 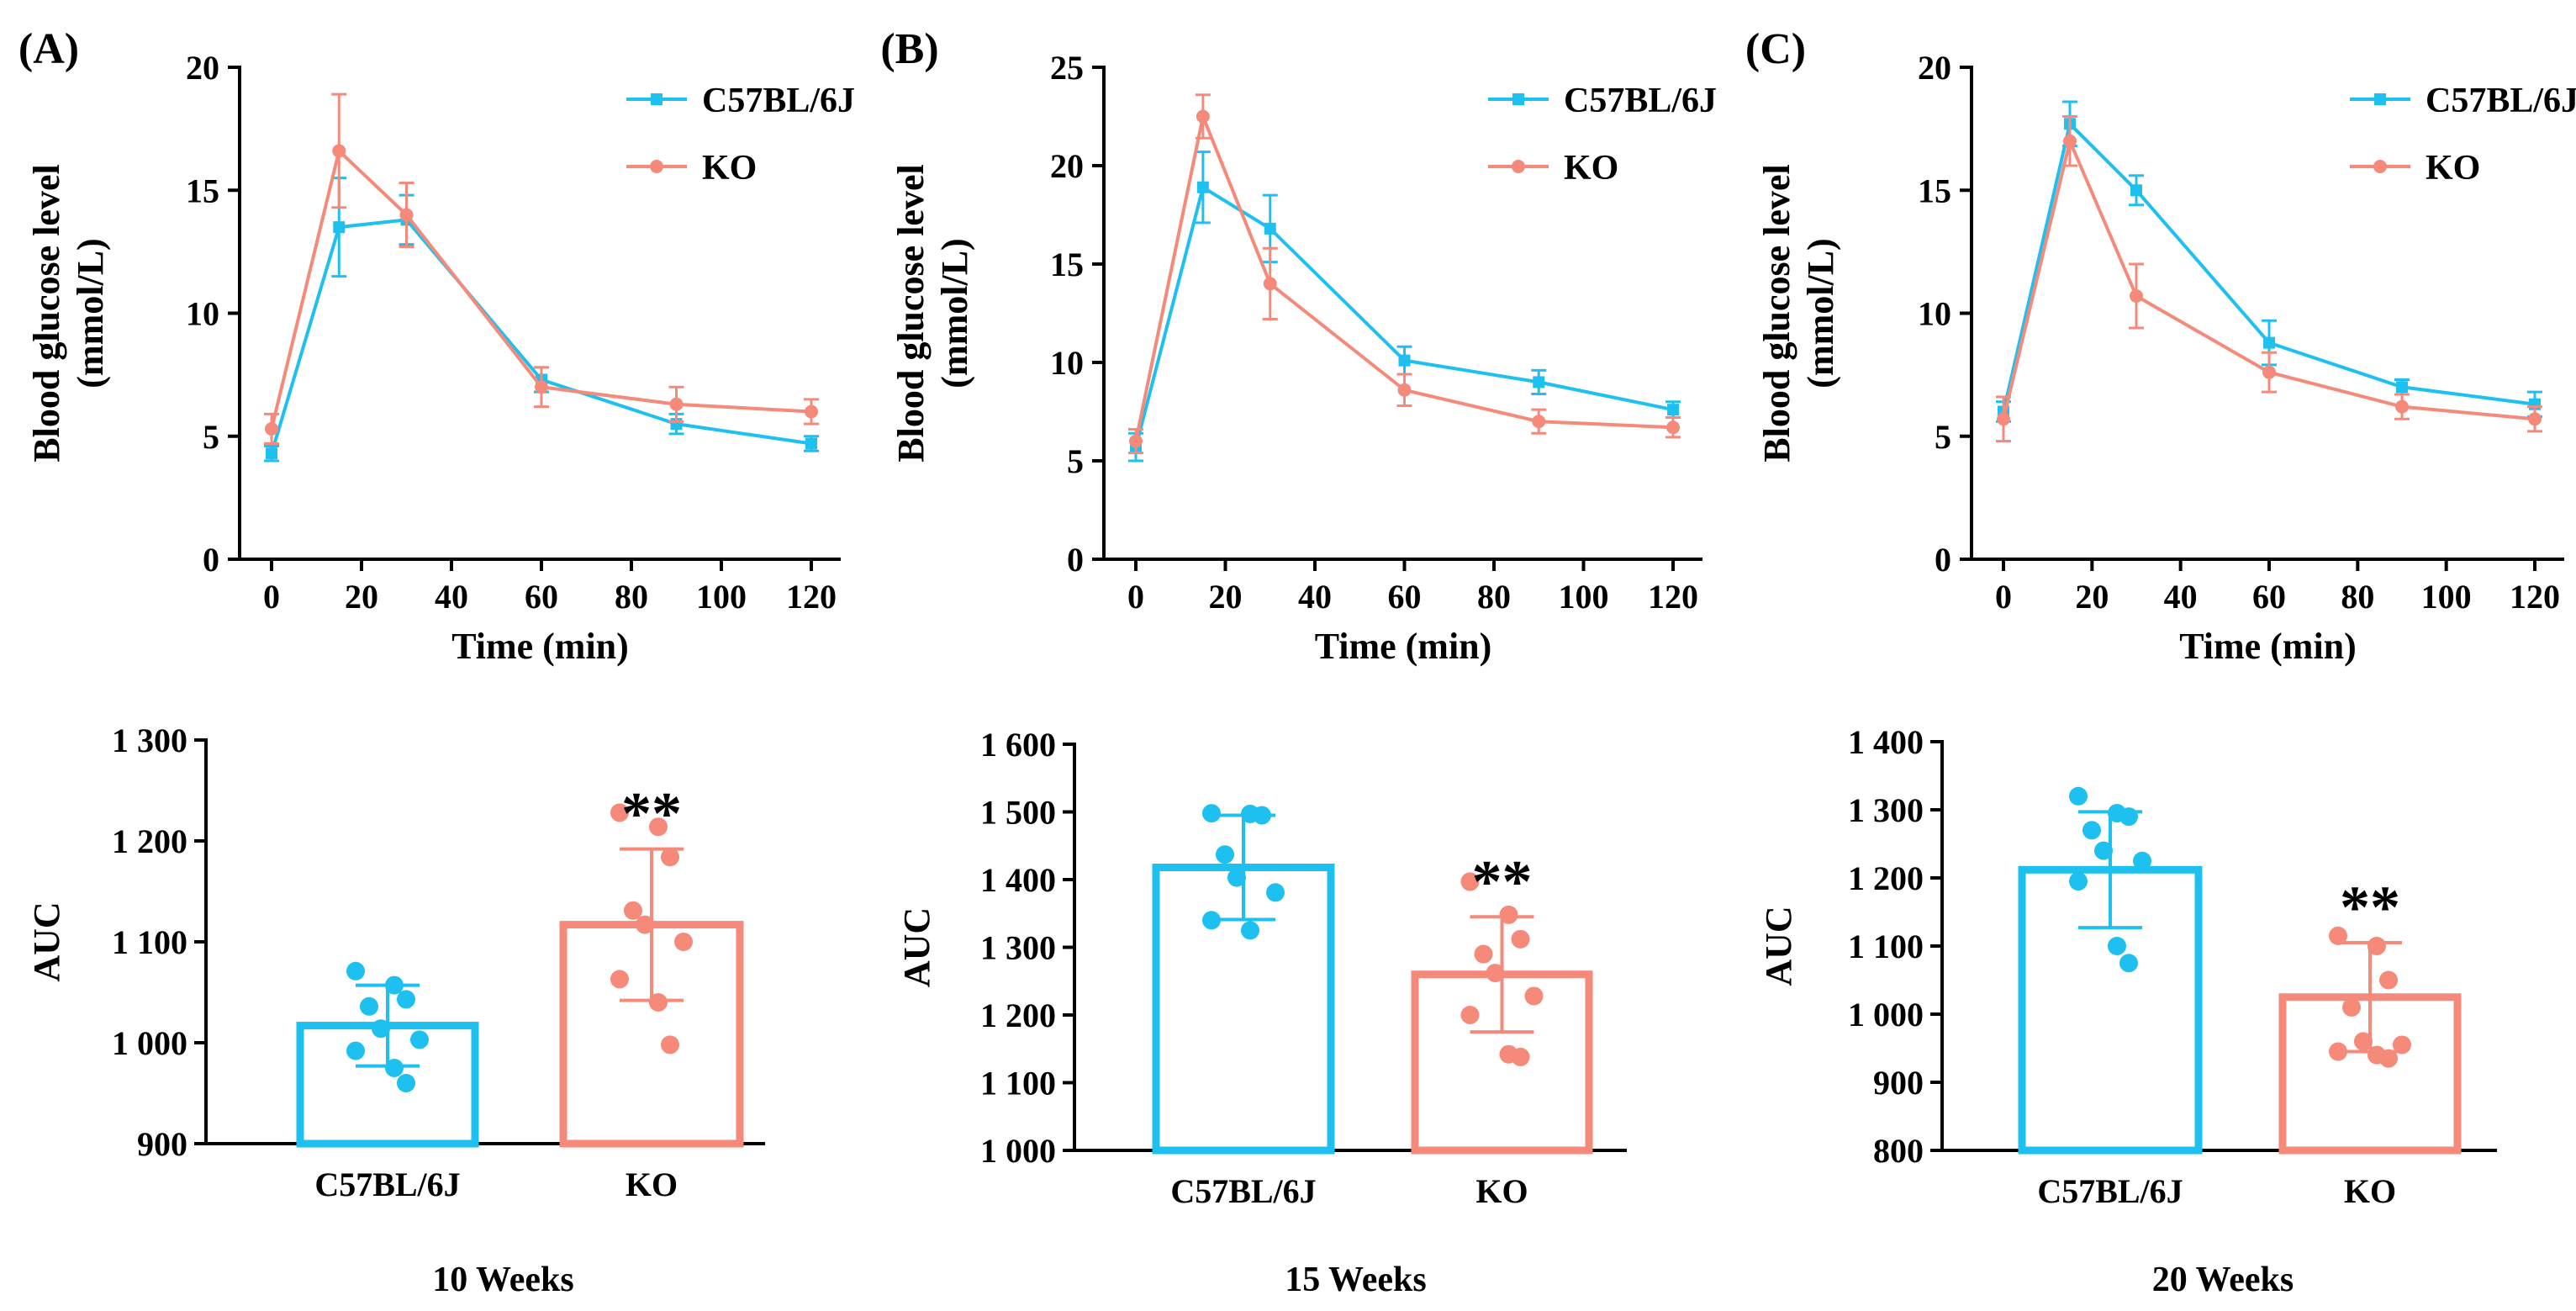 What do you see at coordinates (1018, 880) in the screenshot?
I see `y-tick-label: 1 400` at bounding box center [1018, 880].